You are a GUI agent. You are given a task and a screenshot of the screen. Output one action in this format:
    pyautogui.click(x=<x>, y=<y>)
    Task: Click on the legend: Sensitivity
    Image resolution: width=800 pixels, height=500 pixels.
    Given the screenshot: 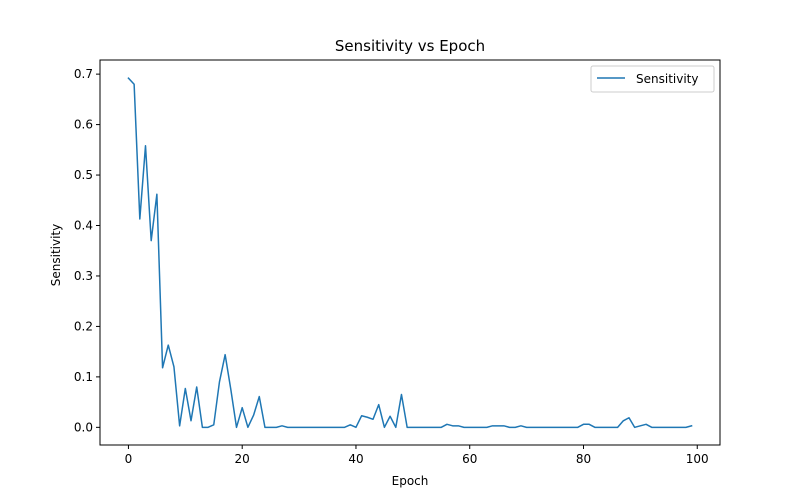 What is the action you would take?
    pyautogui.click(x=652, y=79)
    